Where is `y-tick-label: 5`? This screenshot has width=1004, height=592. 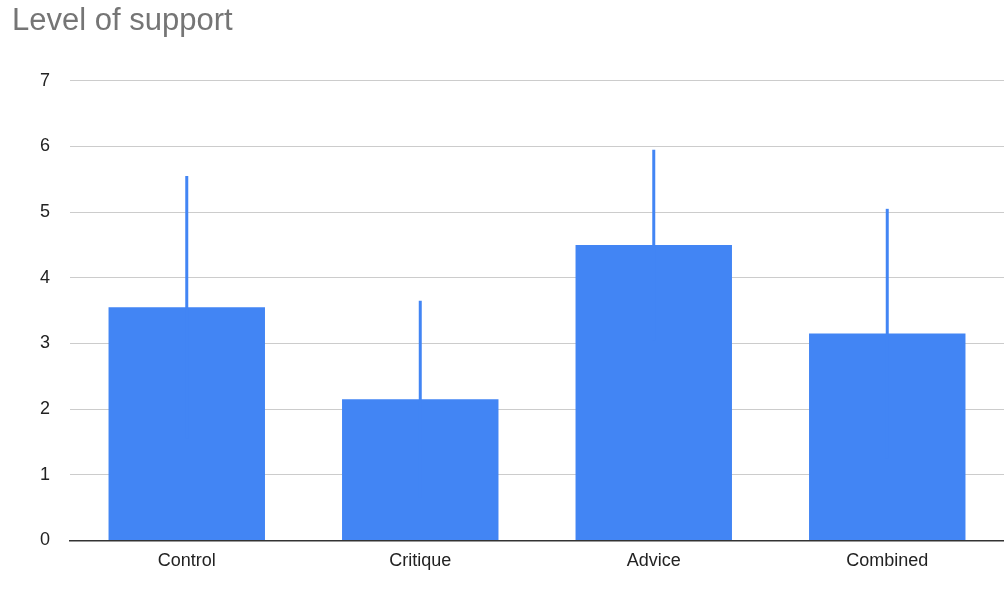
y-tick-label: 5 is located at coordinates (45, 211).